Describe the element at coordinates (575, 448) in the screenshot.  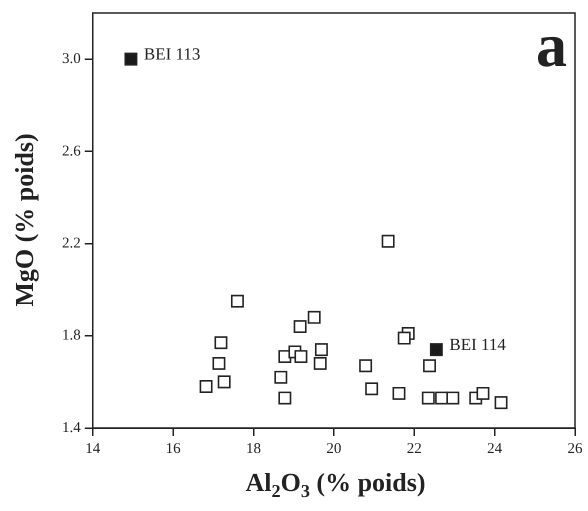
I see `x-tick-label: 26` at that location.